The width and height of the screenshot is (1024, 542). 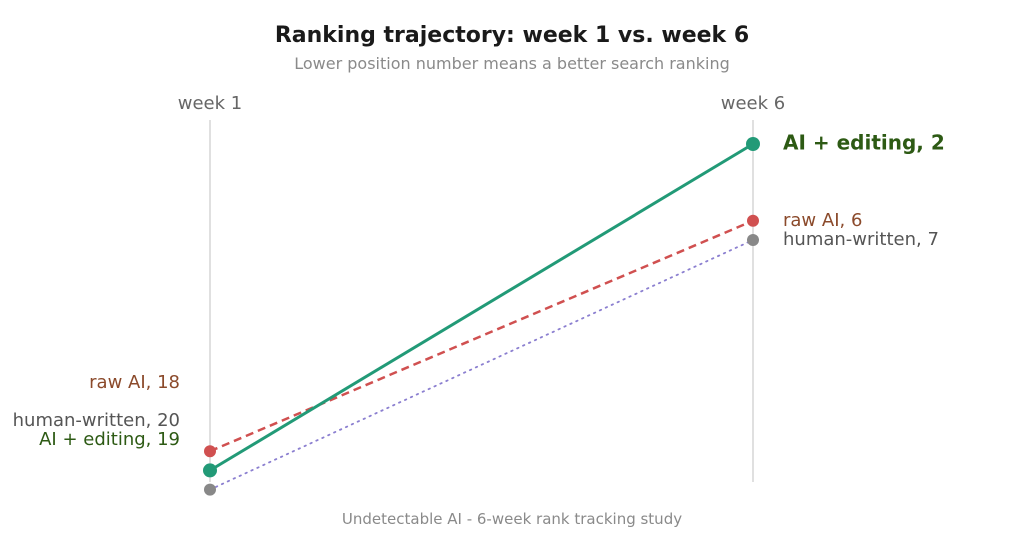 I want to click on raw-label-week6: raw AI, 6, so click(x=822, y=220).